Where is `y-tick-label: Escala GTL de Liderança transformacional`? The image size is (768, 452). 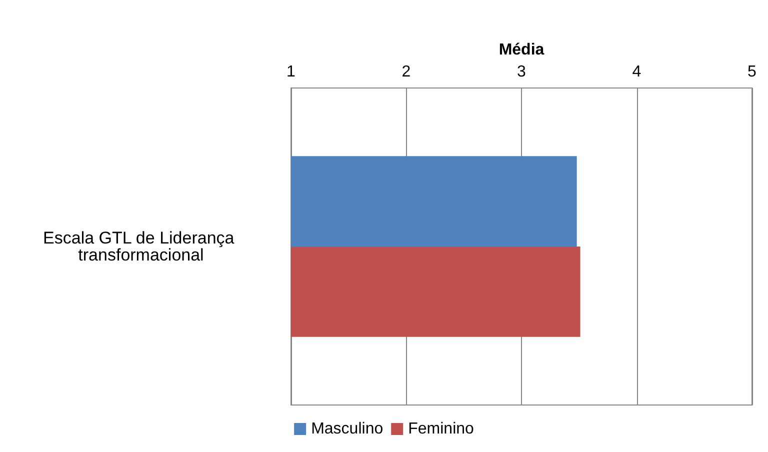
y-tick-label: Escala GTL de Liderança transformacional is located at coordinates (141, 246).